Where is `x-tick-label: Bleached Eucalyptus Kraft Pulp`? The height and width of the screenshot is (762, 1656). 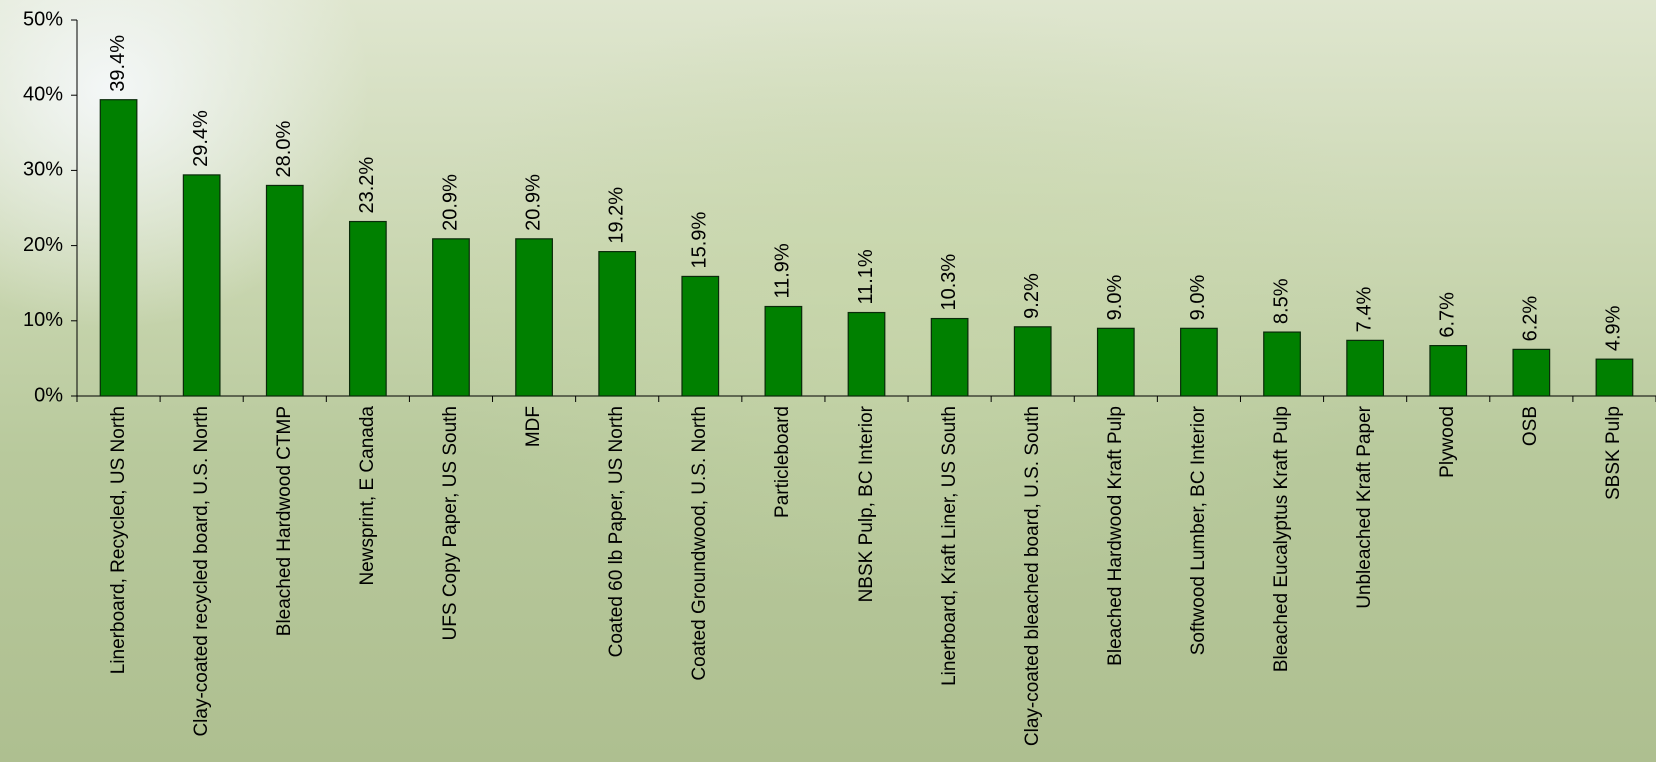 x-tick-label: Bleached Eucalyptus Kraft Pulp is located at coordinates (1282, 539).